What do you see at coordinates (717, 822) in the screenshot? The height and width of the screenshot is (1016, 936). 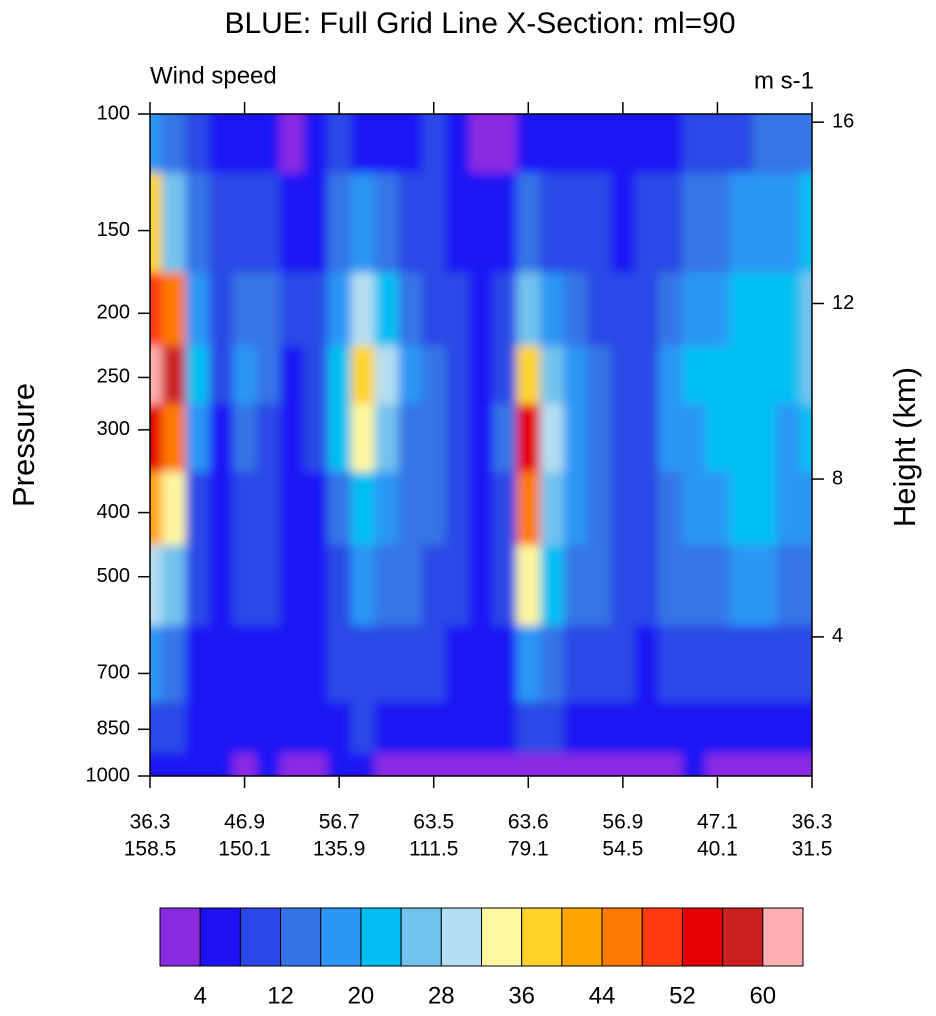 I see `x-tick-label: 47.1` at bounding box center [717, 822].